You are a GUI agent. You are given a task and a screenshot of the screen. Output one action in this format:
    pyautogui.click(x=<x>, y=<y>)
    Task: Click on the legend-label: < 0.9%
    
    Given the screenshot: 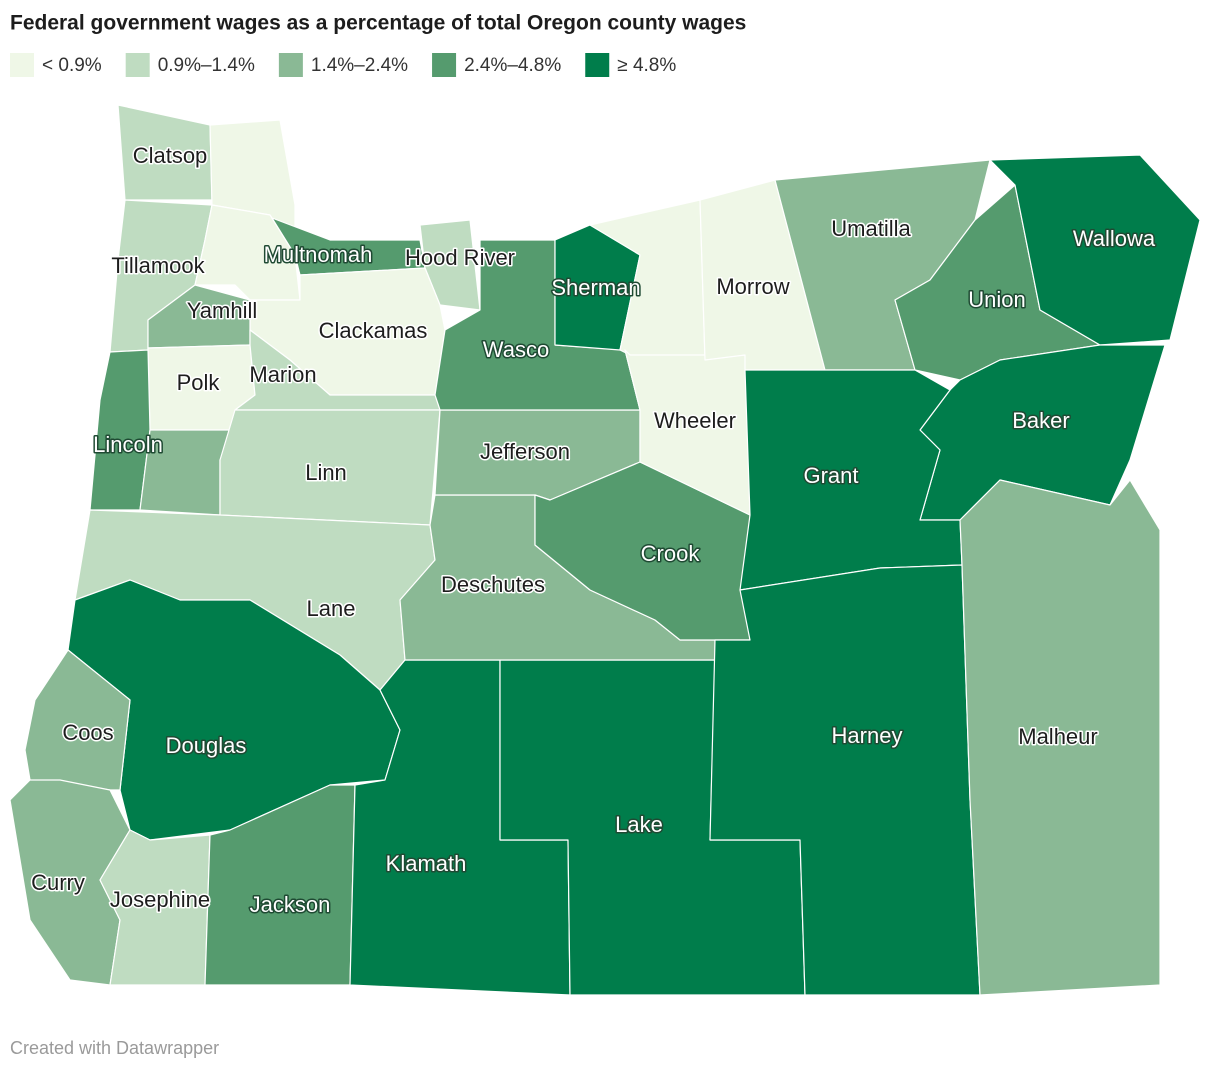 What is the action you would take?
    pyautogui.click(x=72, y=65)
    